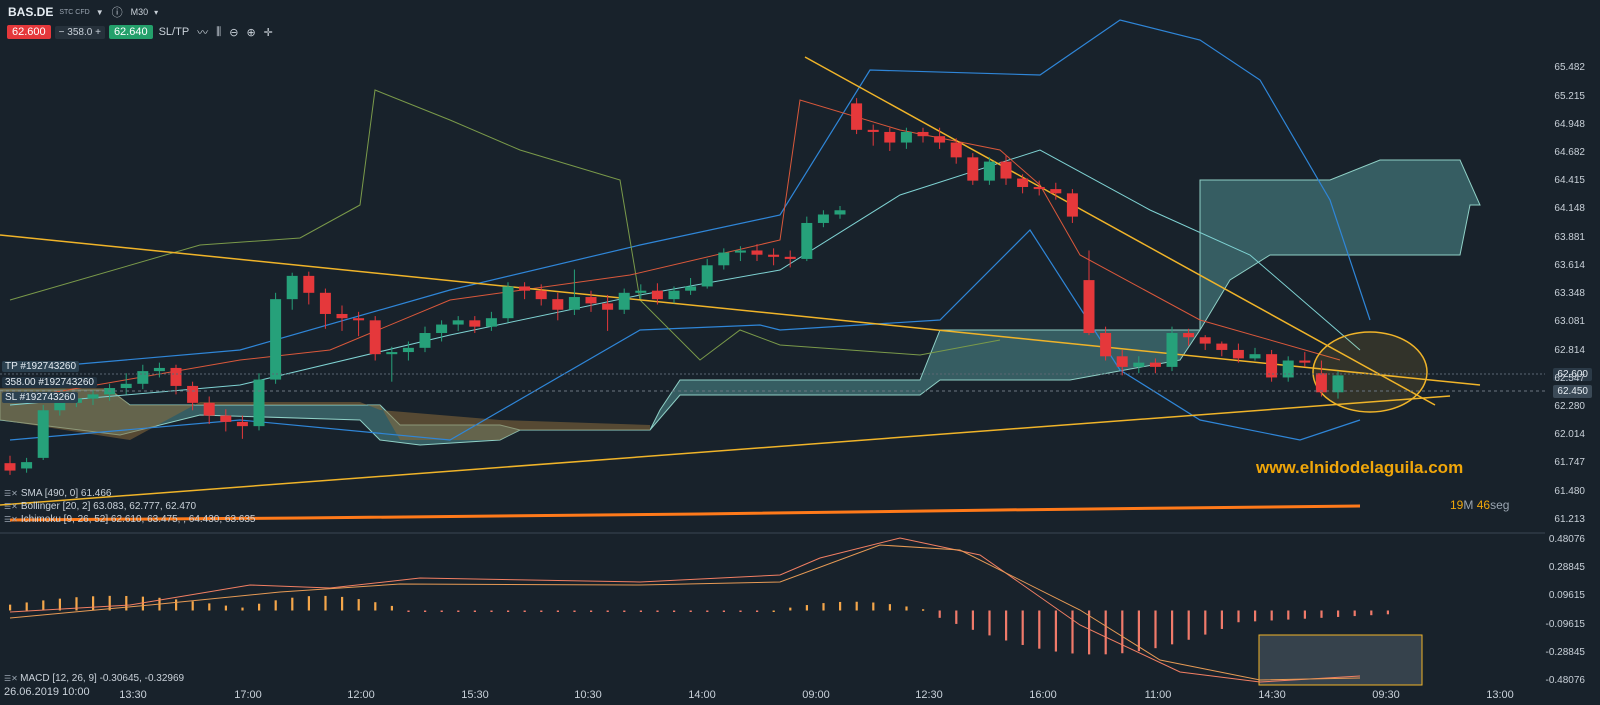 This screenshot has width=1600, height=705. Describe the element at coordinates (1565, 624) in the screenshot. I see `macd-tick-label: -0.09615` at that location.